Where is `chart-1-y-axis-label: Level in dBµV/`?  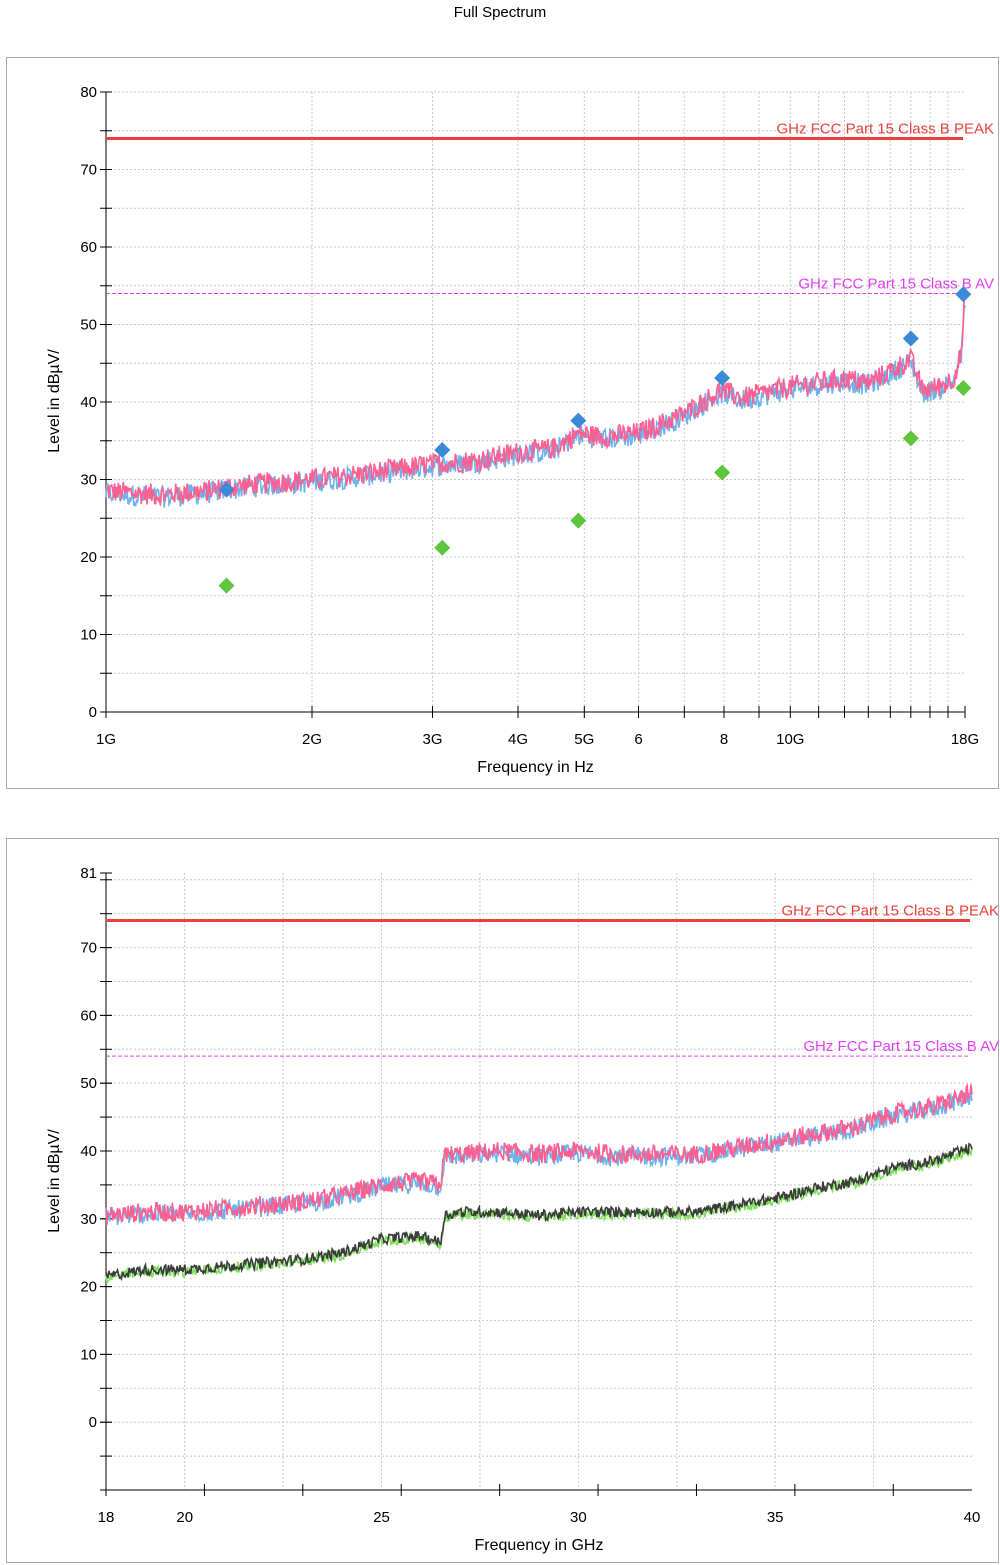
chart-1-y-axis-label: Level in dBµV/ is located at coordinates (54, 401).